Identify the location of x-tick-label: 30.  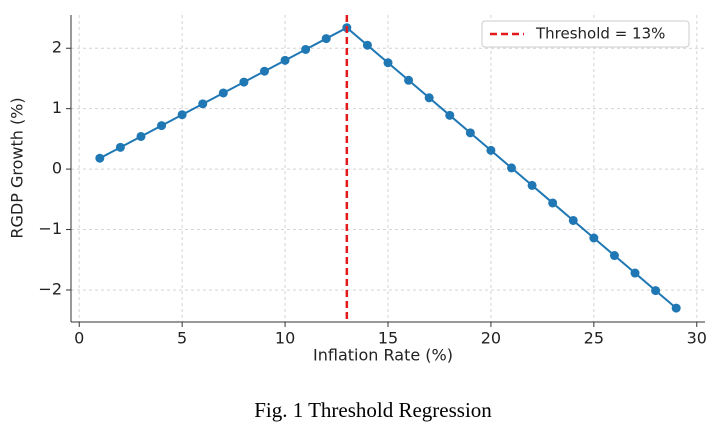
(697, 338).